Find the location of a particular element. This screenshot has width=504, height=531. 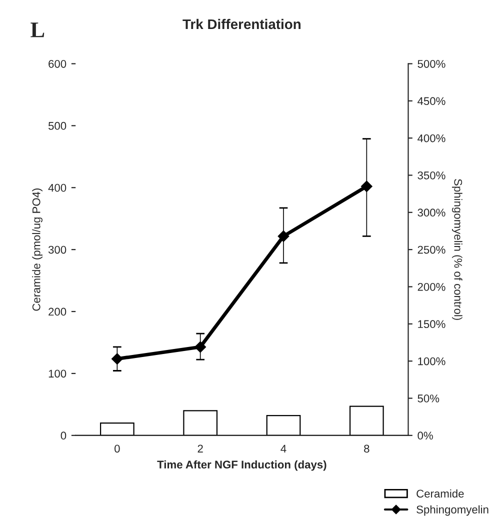

y-tick-label: 0 is located at coordinates (63, 436).